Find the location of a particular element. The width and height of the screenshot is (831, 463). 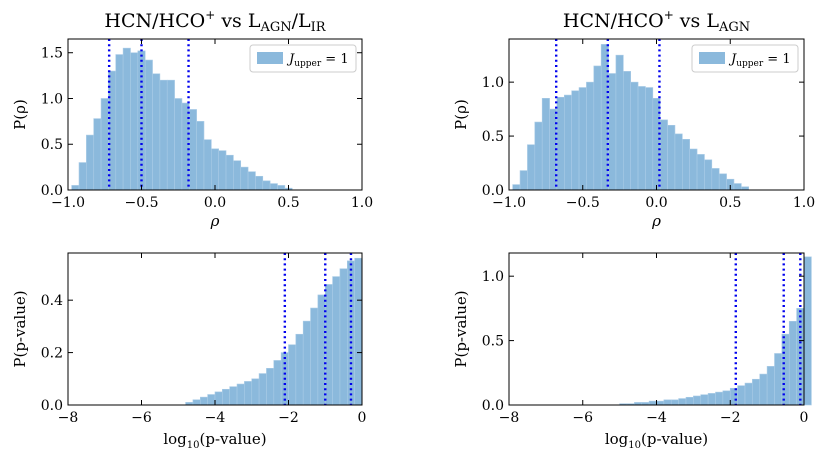

panel-title: HCN/HCO+ vs LAGN is located at coordinates (656, 21).